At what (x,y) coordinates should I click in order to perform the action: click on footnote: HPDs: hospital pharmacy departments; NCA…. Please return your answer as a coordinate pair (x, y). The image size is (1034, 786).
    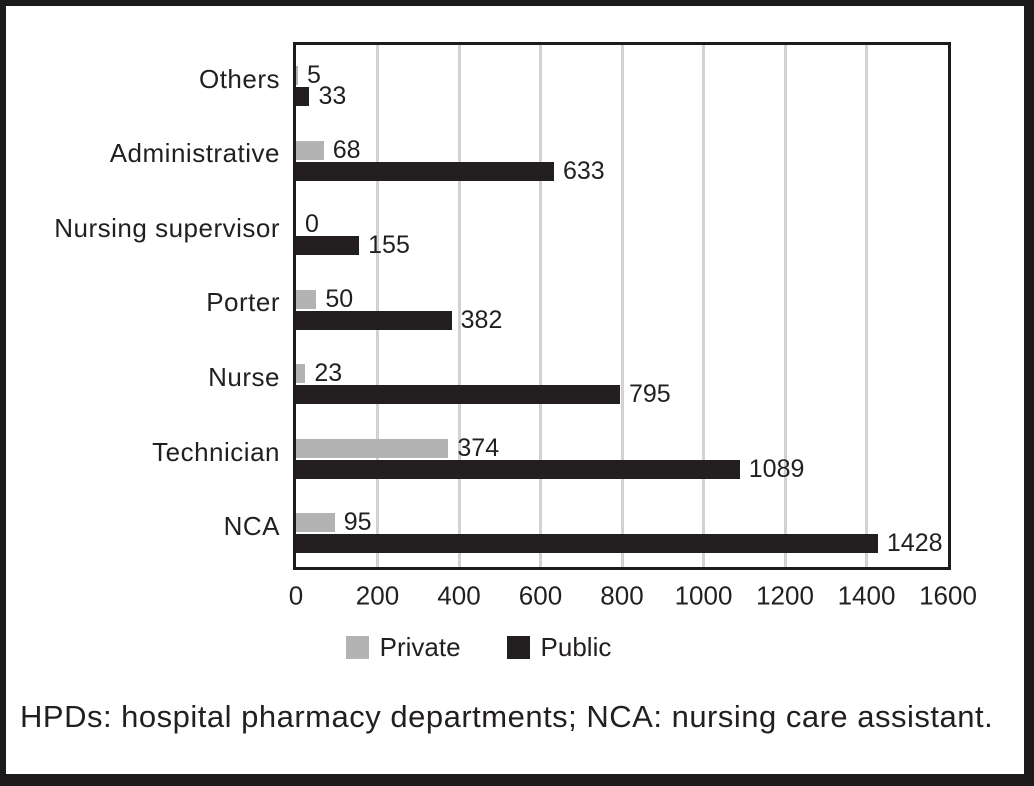
    Looking at the image, I should click on (507, 716).